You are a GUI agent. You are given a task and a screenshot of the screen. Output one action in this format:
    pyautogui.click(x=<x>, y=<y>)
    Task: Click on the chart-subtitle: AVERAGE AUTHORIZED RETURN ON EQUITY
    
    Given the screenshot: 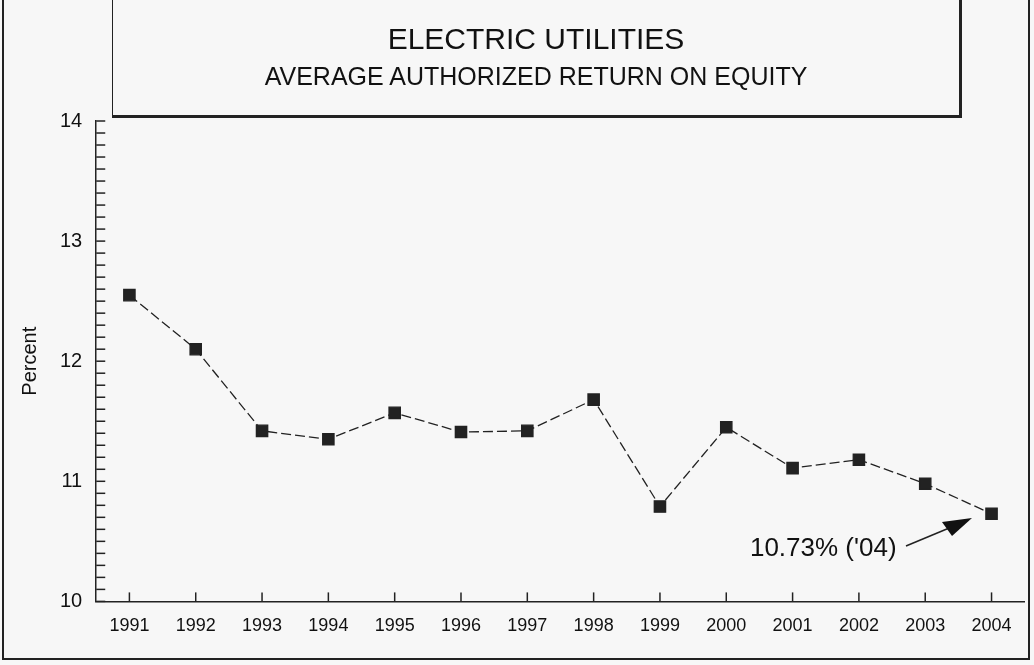 What is the action you would take?
    pyautogui.click(x=536, y=76)
    